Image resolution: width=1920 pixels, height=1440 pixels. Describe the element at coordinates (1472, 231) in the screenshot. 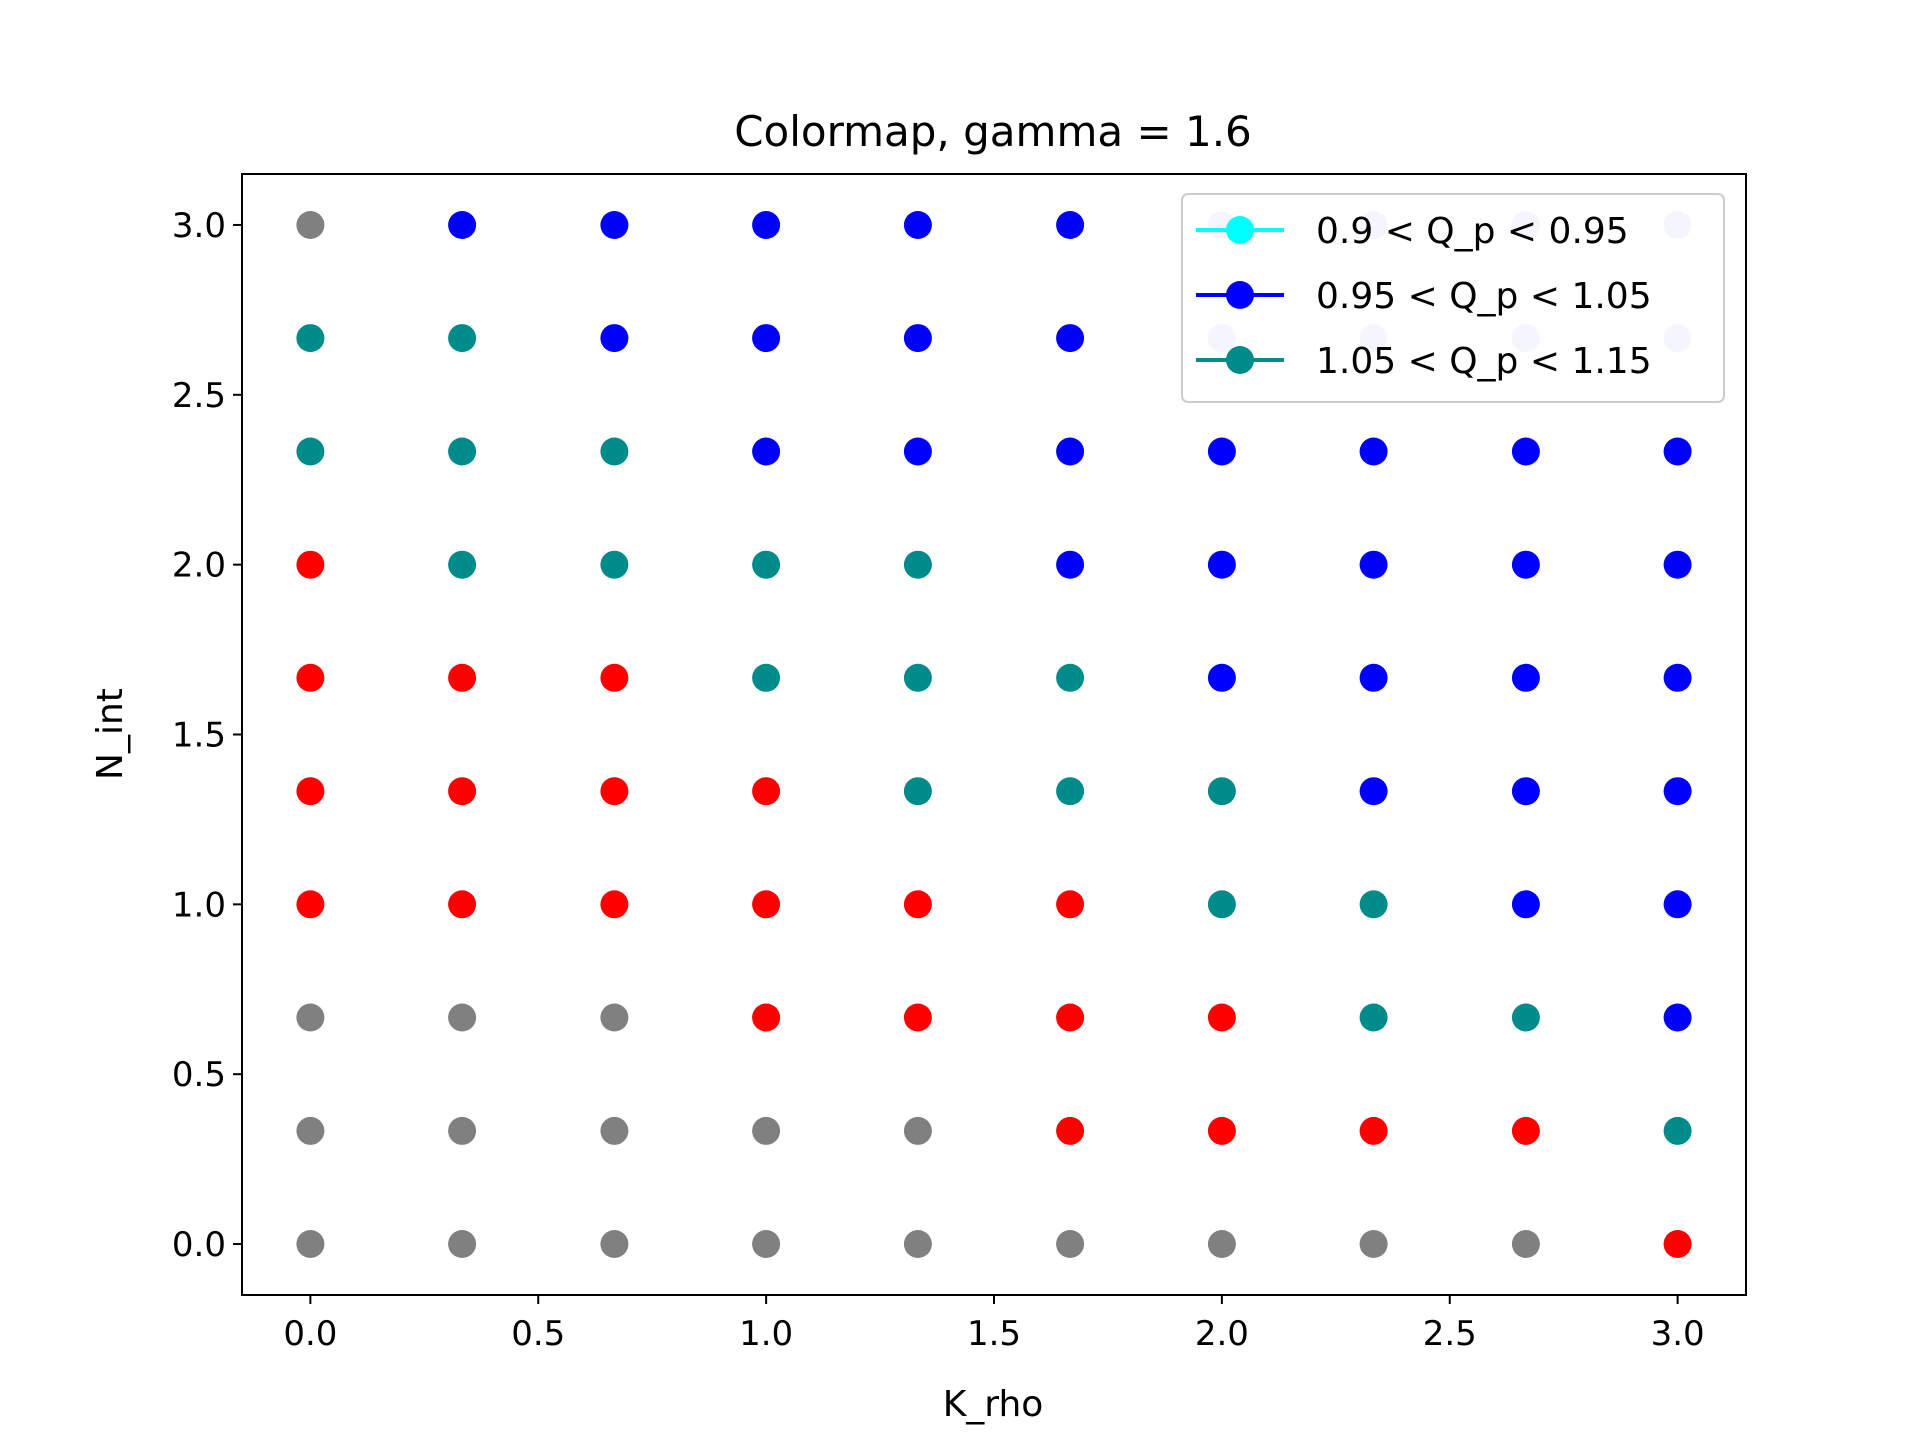

I see `legend-label: 0.9 < Q_p < 0.95` at that location.